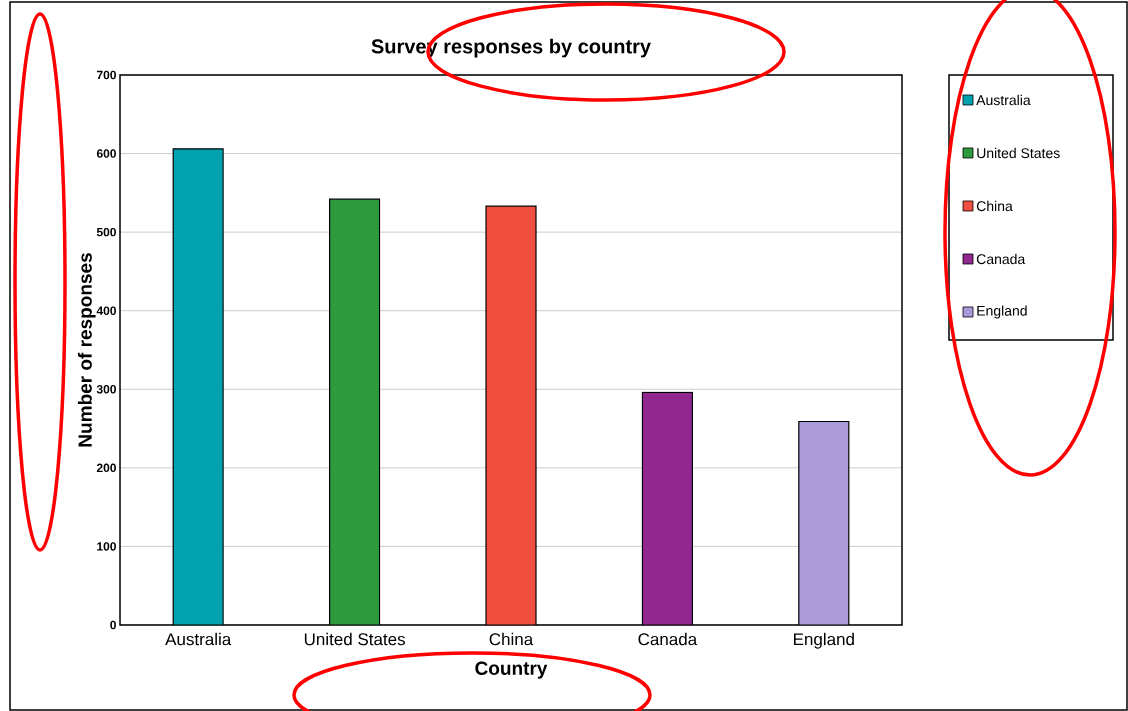  I want to click on legend-label: Canada, so click(1001, 259).